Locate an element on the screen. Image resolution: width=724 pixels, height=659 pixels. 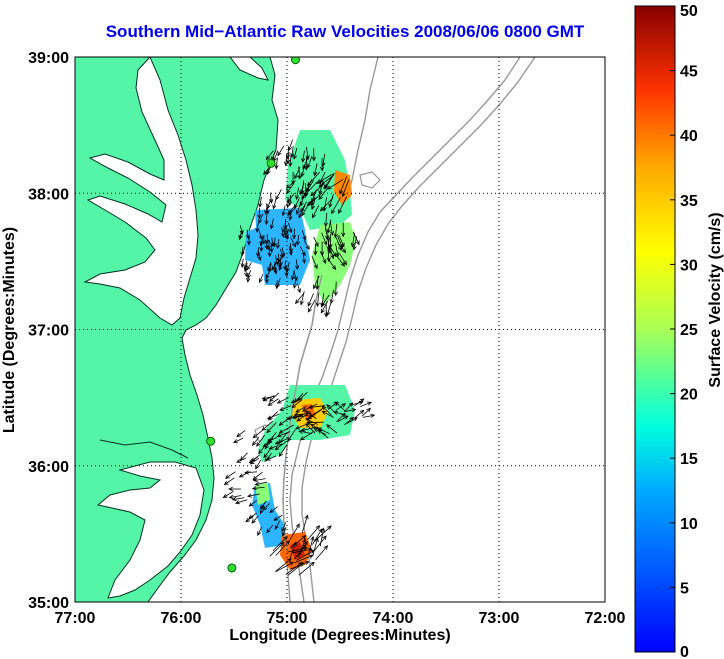
colorbar-tick-label: 30 is located at coordinates (689, 265).